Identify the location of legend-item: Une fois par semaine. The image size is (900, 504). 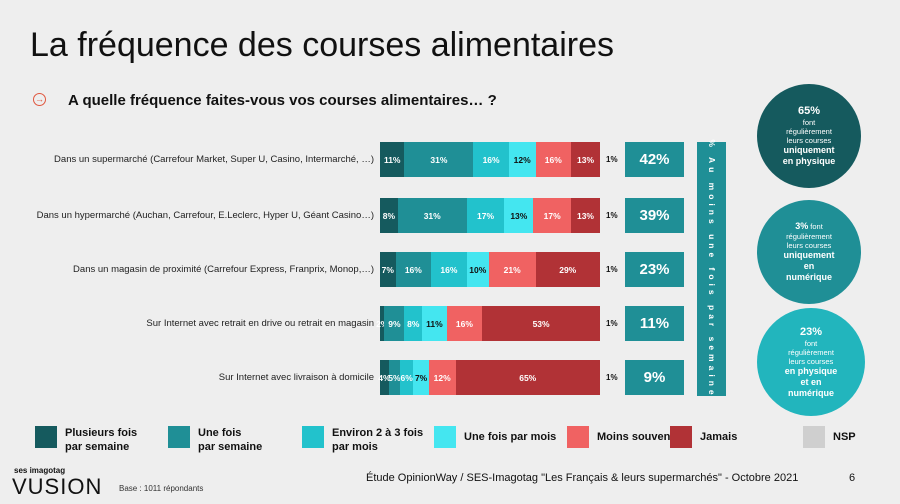
(215, 440).